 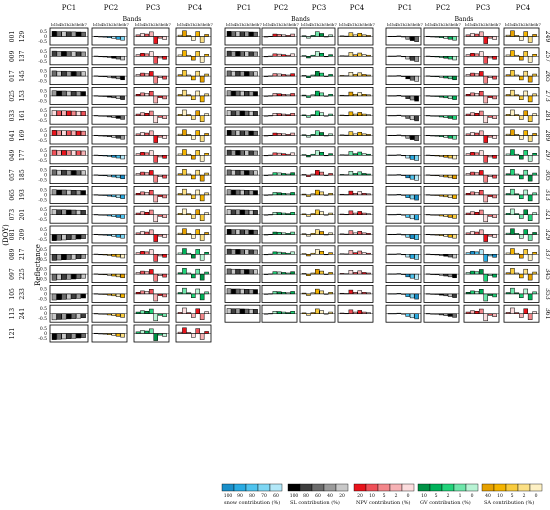 I want to click on pc-header: PC1, so click(x=405, y=8).